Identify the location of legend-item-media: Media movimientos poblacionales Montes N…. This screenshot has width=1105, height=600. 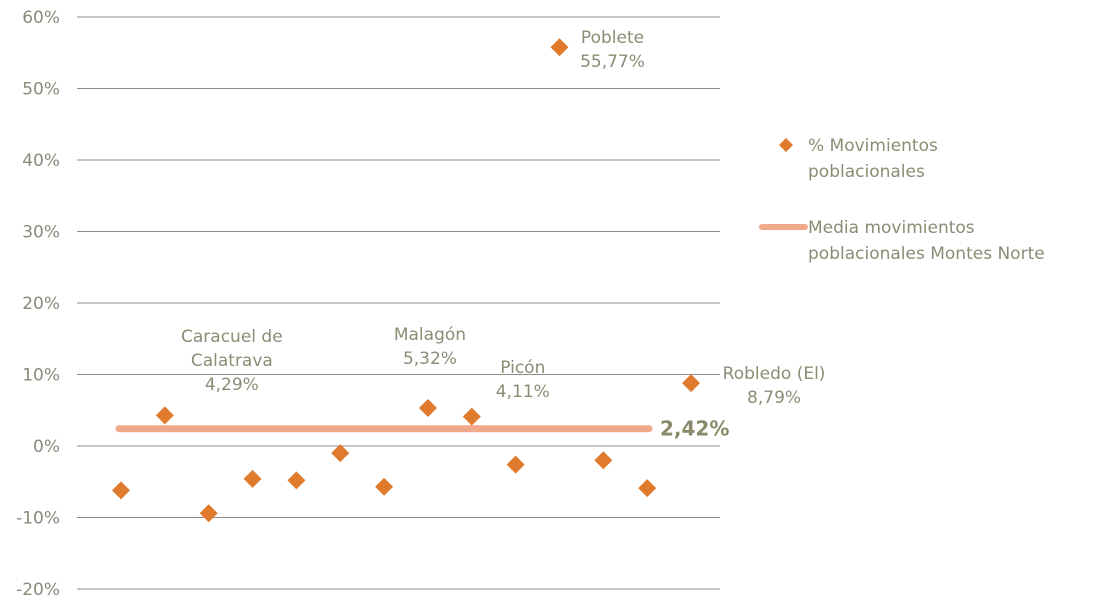
(902, 241).